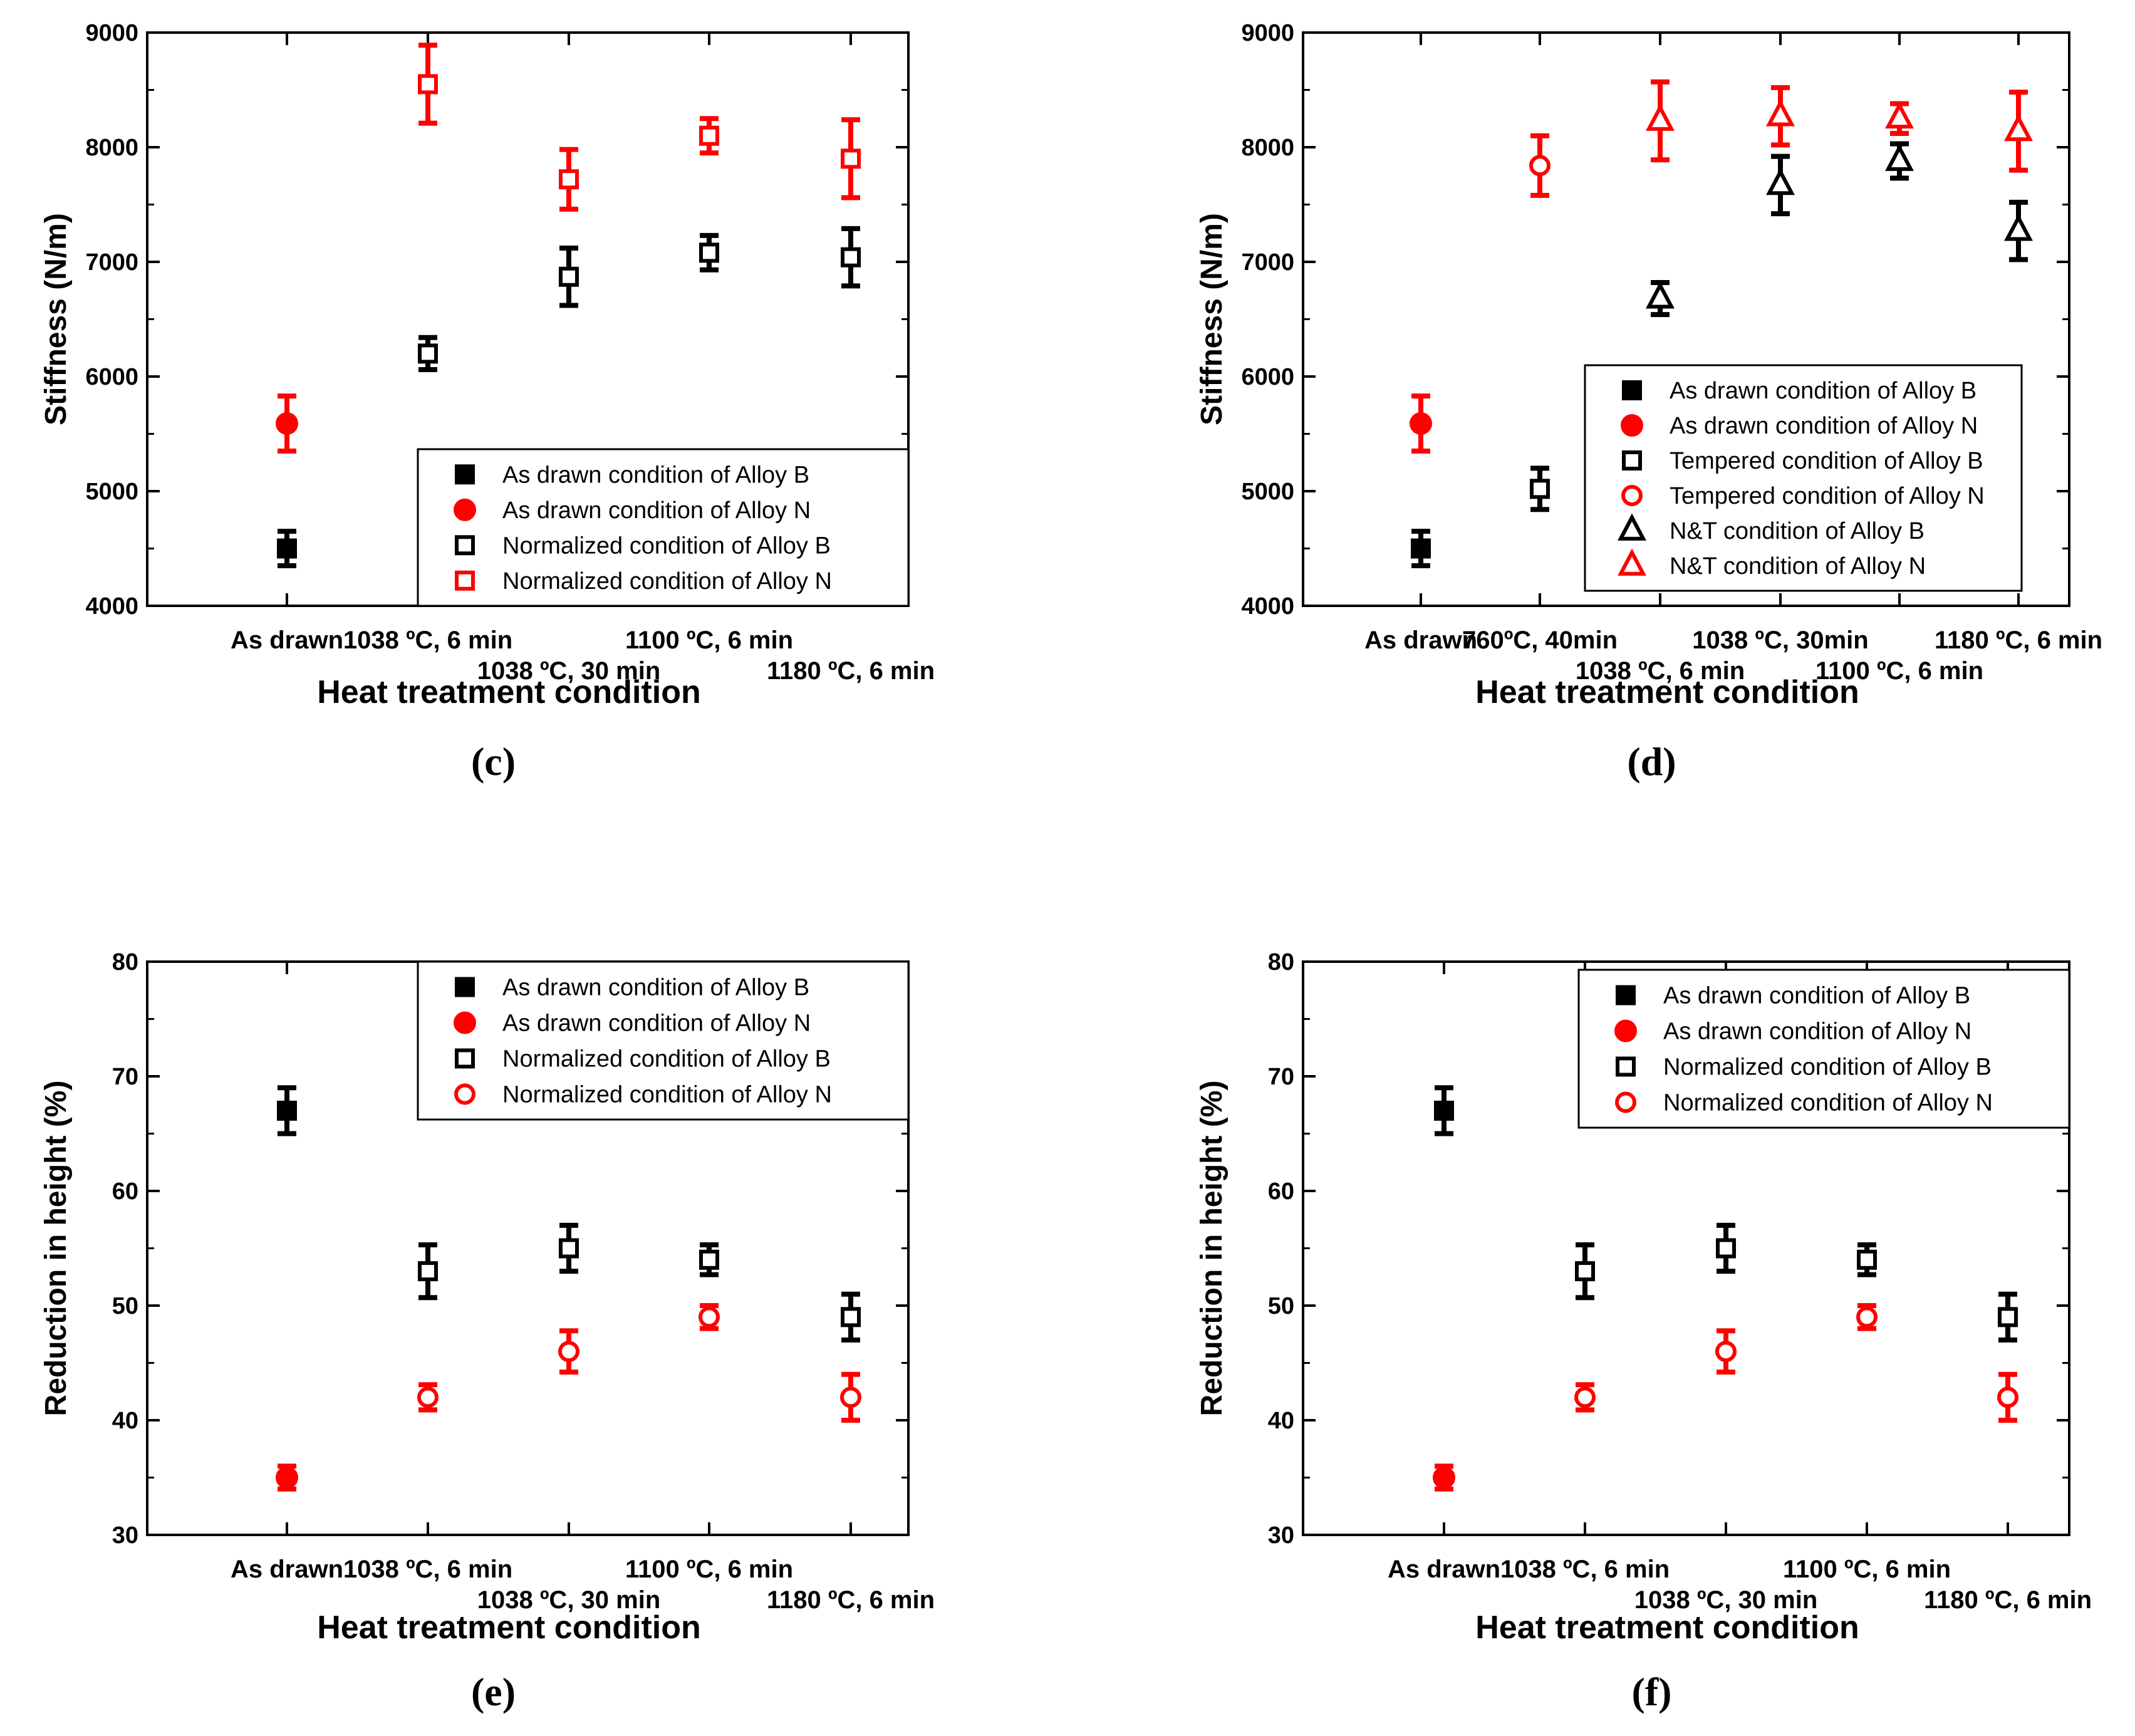  Describe the element at coordinates (1212, 1248) in the screenshot. I see `y-axis-label: Reduction in height (%)` at that location.